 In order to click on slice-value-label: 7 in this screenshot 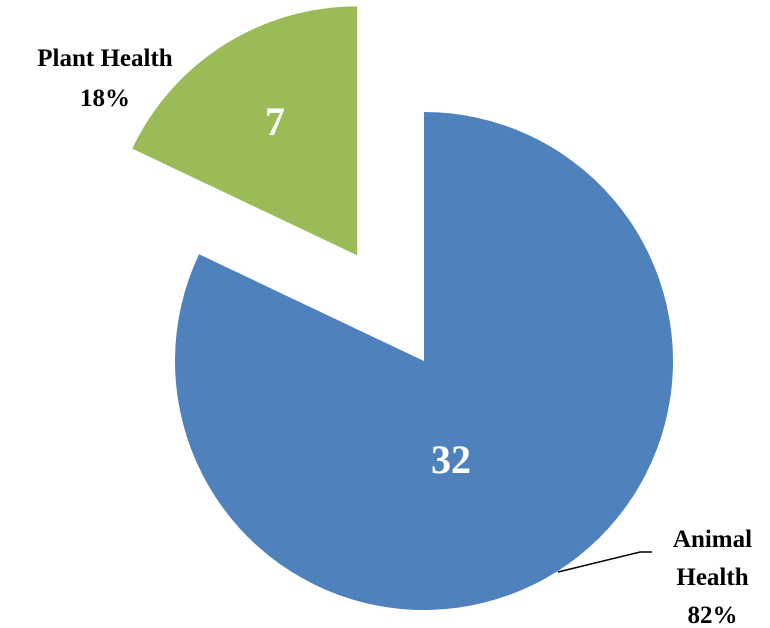, I will do `click(275, 121)`.